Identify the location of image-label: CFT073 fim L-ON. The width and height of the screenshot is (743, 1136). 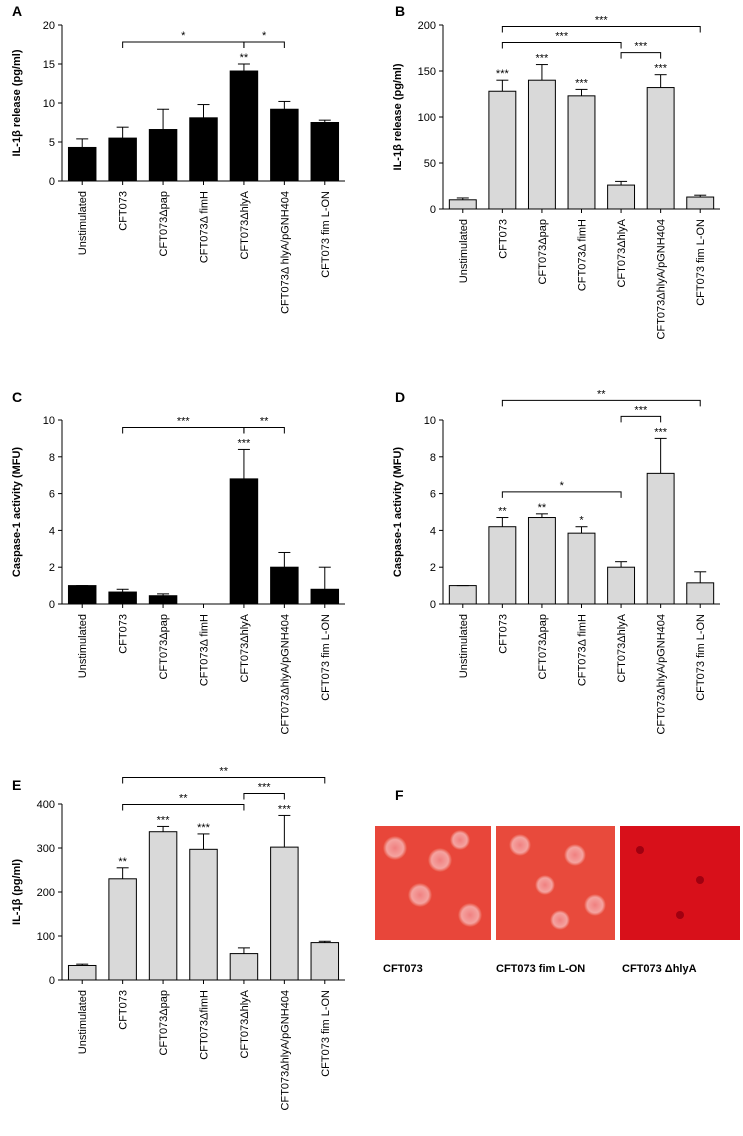
(540, 969).